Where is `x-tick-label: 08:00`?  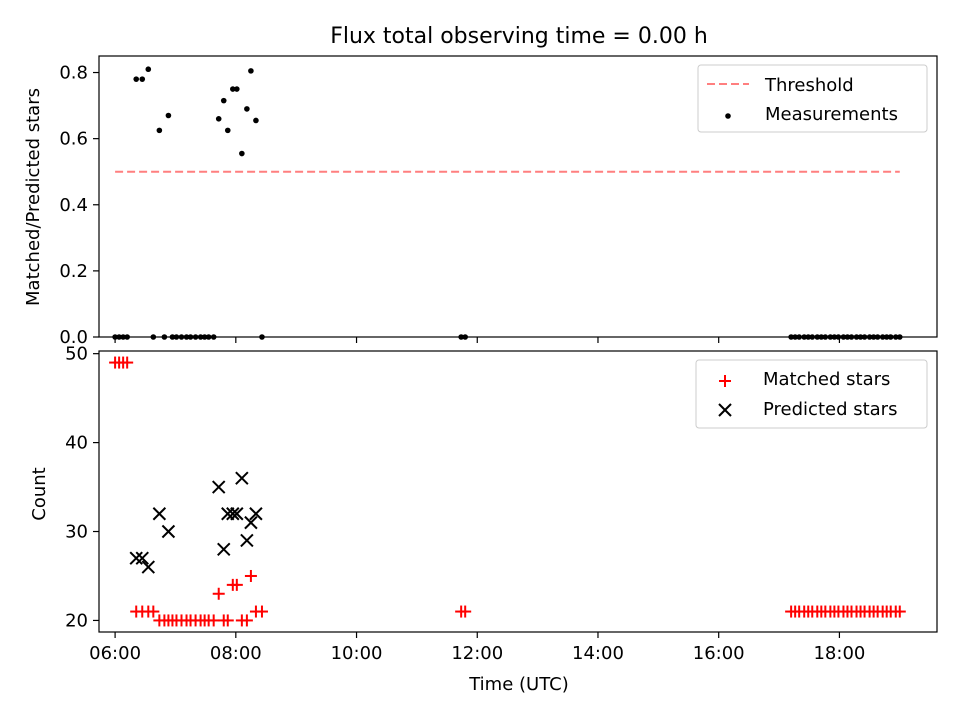
x-tick-label: 08:00 is located at coordinates (236, 653).